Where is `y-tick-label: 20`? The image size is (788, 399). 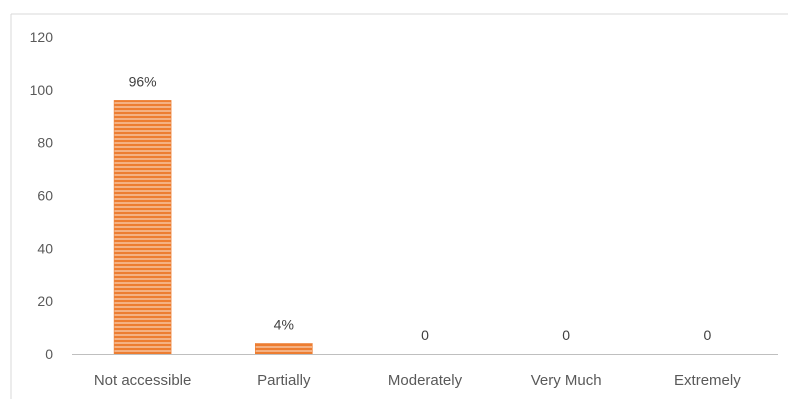
y-tick-label: 20 is located at coordinates (45, 301).